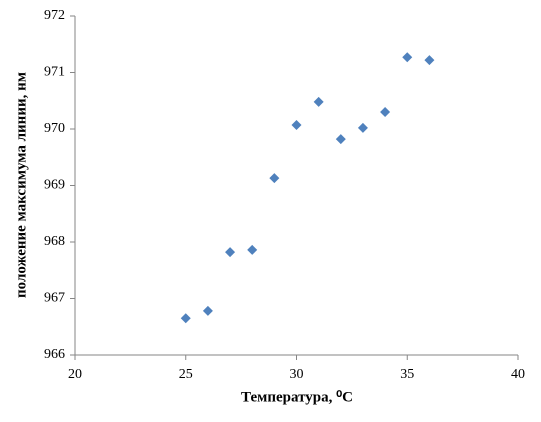 The width and height of the screenshot is (541, 422). Describe the element at coordinates (54, 354) in the screenshot. I see `y-tick-label: 966` at that location.